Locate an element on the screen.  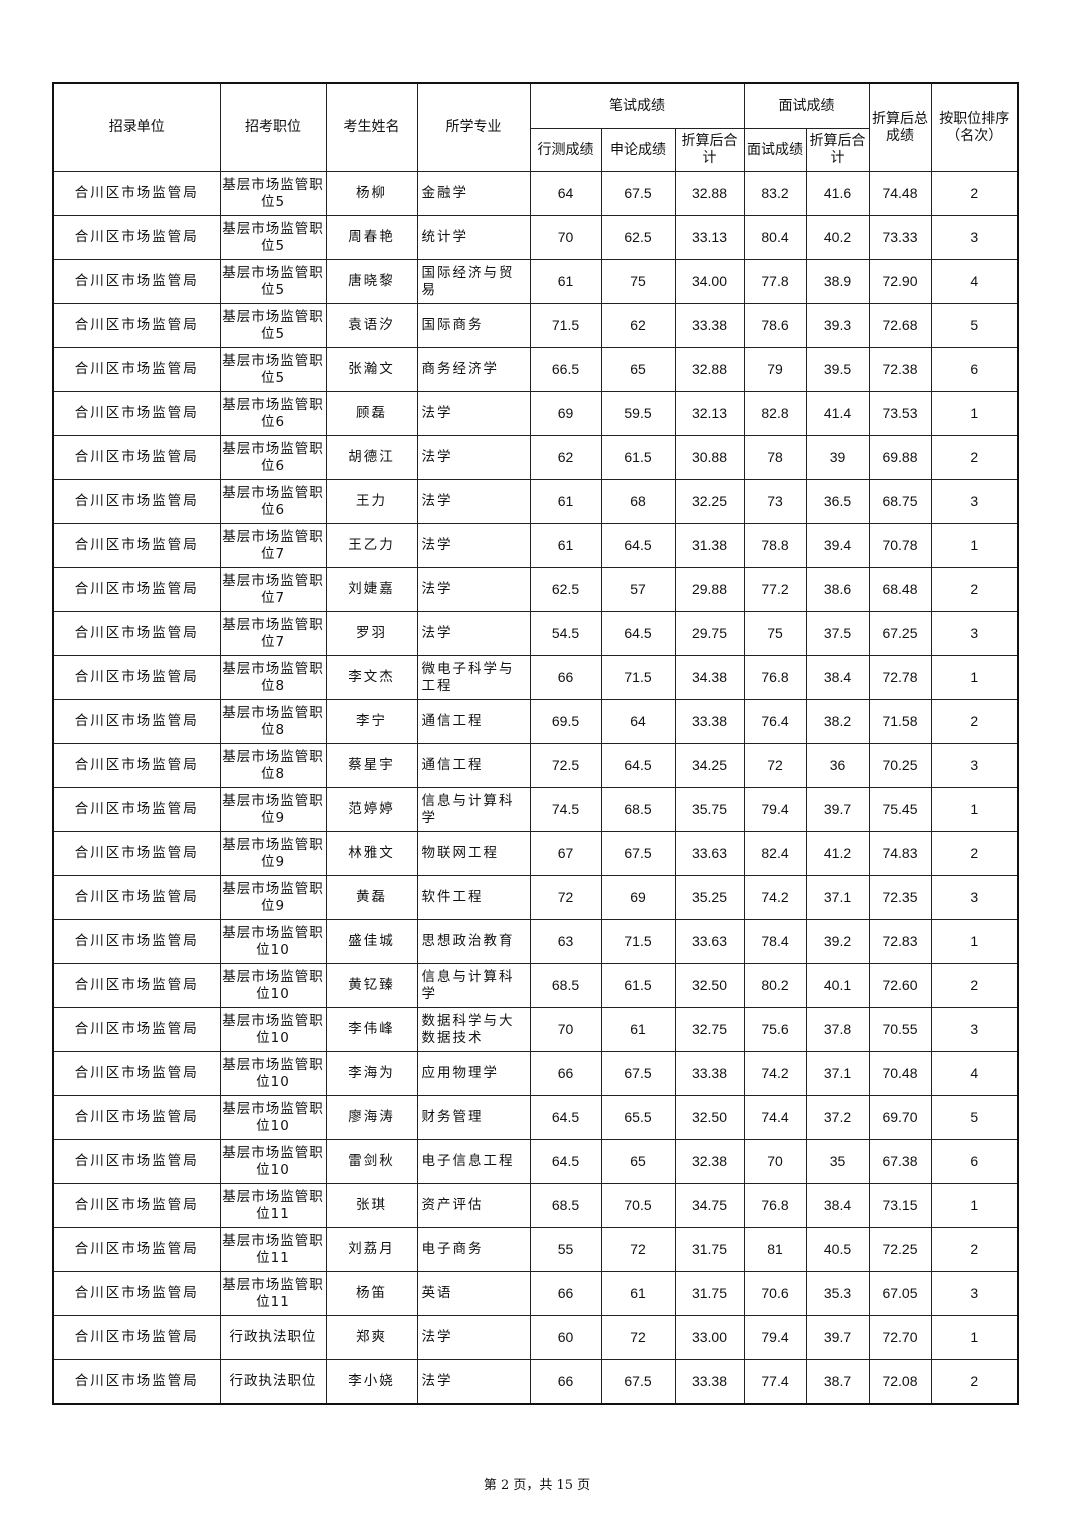
cell-name: 张琪 is located at coordinates (371, 1205).